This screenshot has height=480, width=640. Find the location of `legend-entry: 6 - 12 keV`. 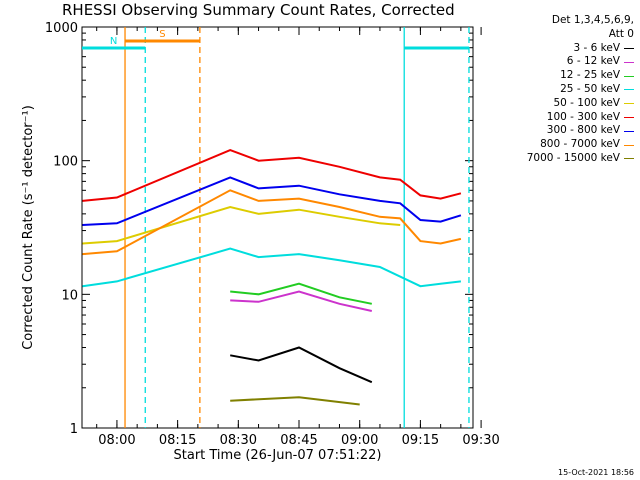

legend-entry: 6 - 12 keV is located at coordinates (580, 62).